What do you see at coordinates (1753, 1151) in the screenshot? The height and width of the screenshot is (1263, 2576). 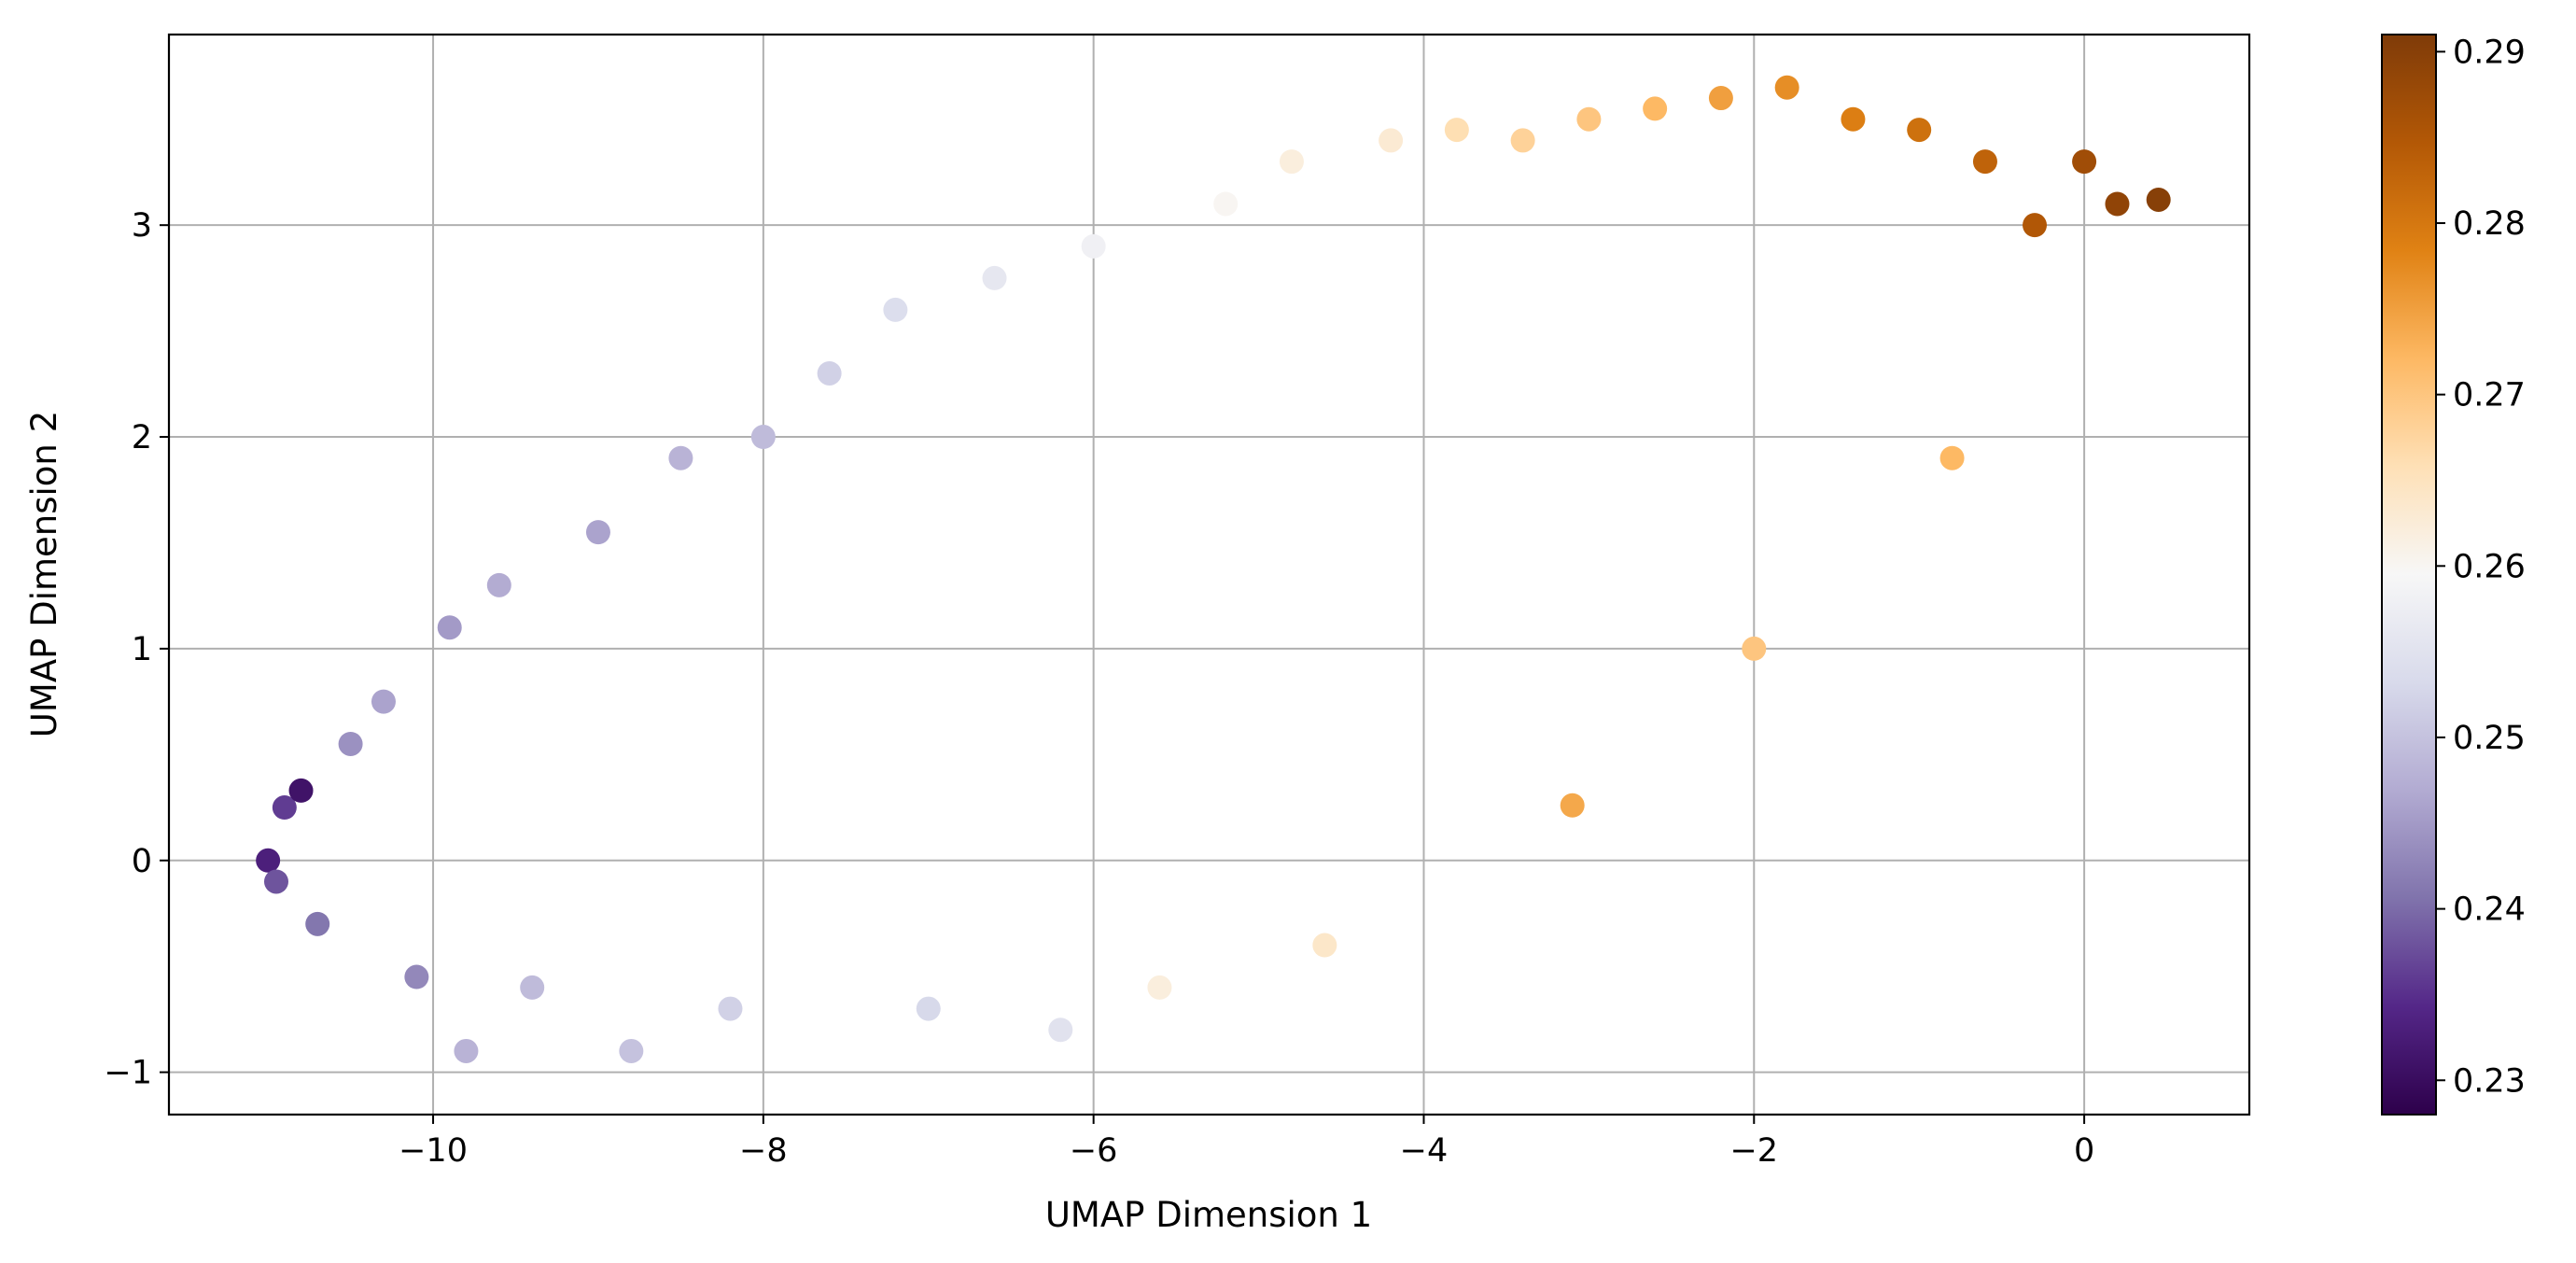 I see `x-tick-label: −2` at bounding box center [1753, 1151].